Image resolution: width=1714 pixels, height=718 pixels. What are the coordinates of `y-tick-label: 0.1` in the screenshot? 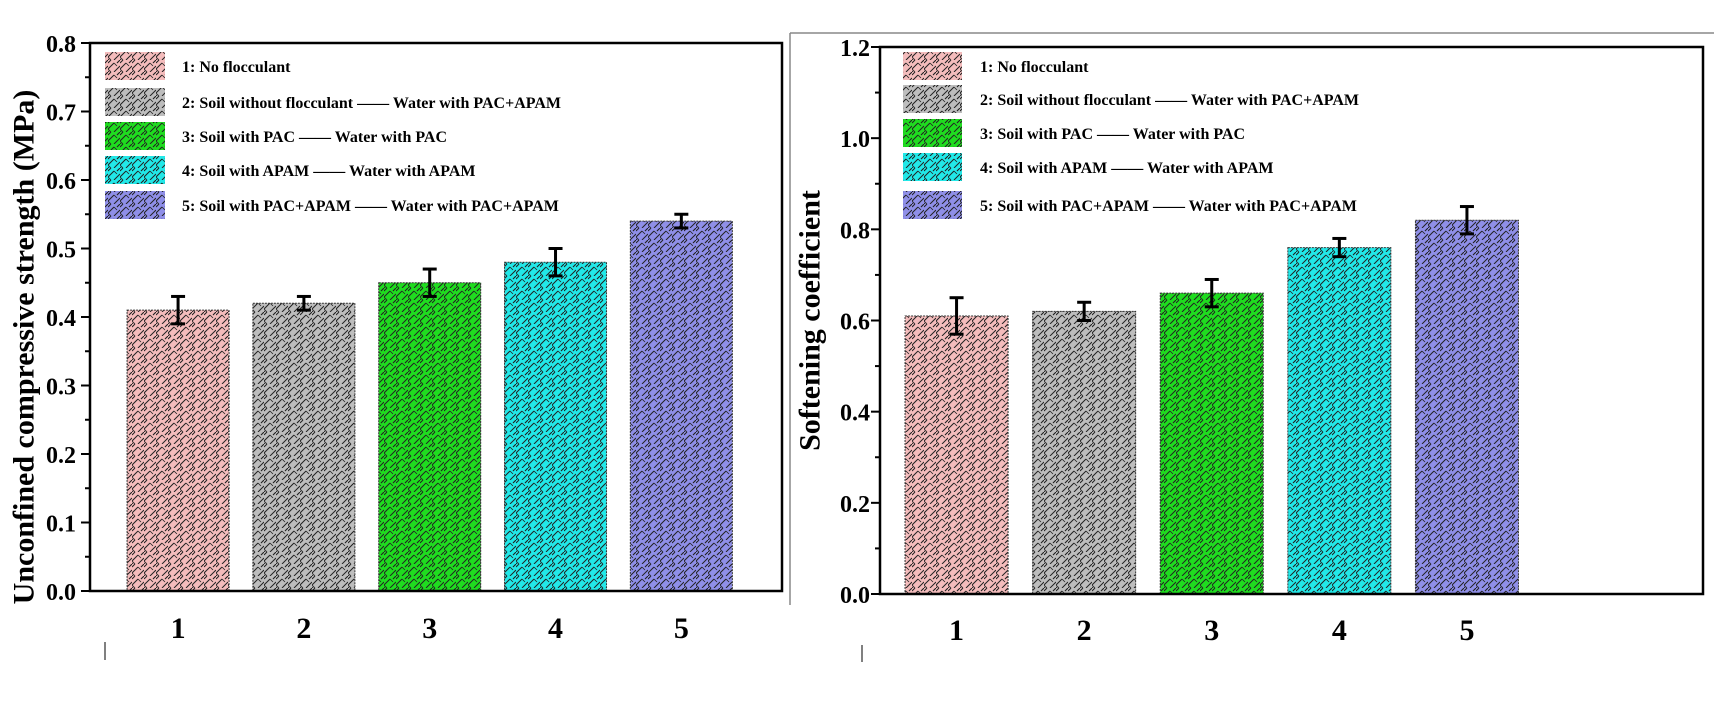 It's located at (61, 525).